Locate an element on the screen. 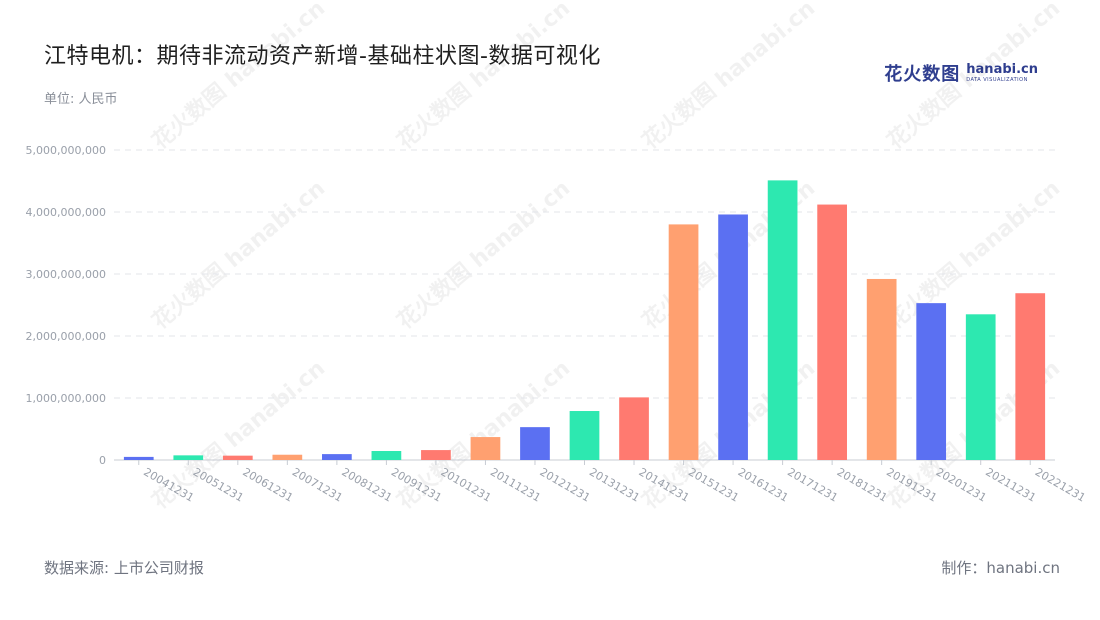 The width and height of the screenshot is (1100, 620). credit: 制作：hanabi.cn is located at coordinates (1000, 568).